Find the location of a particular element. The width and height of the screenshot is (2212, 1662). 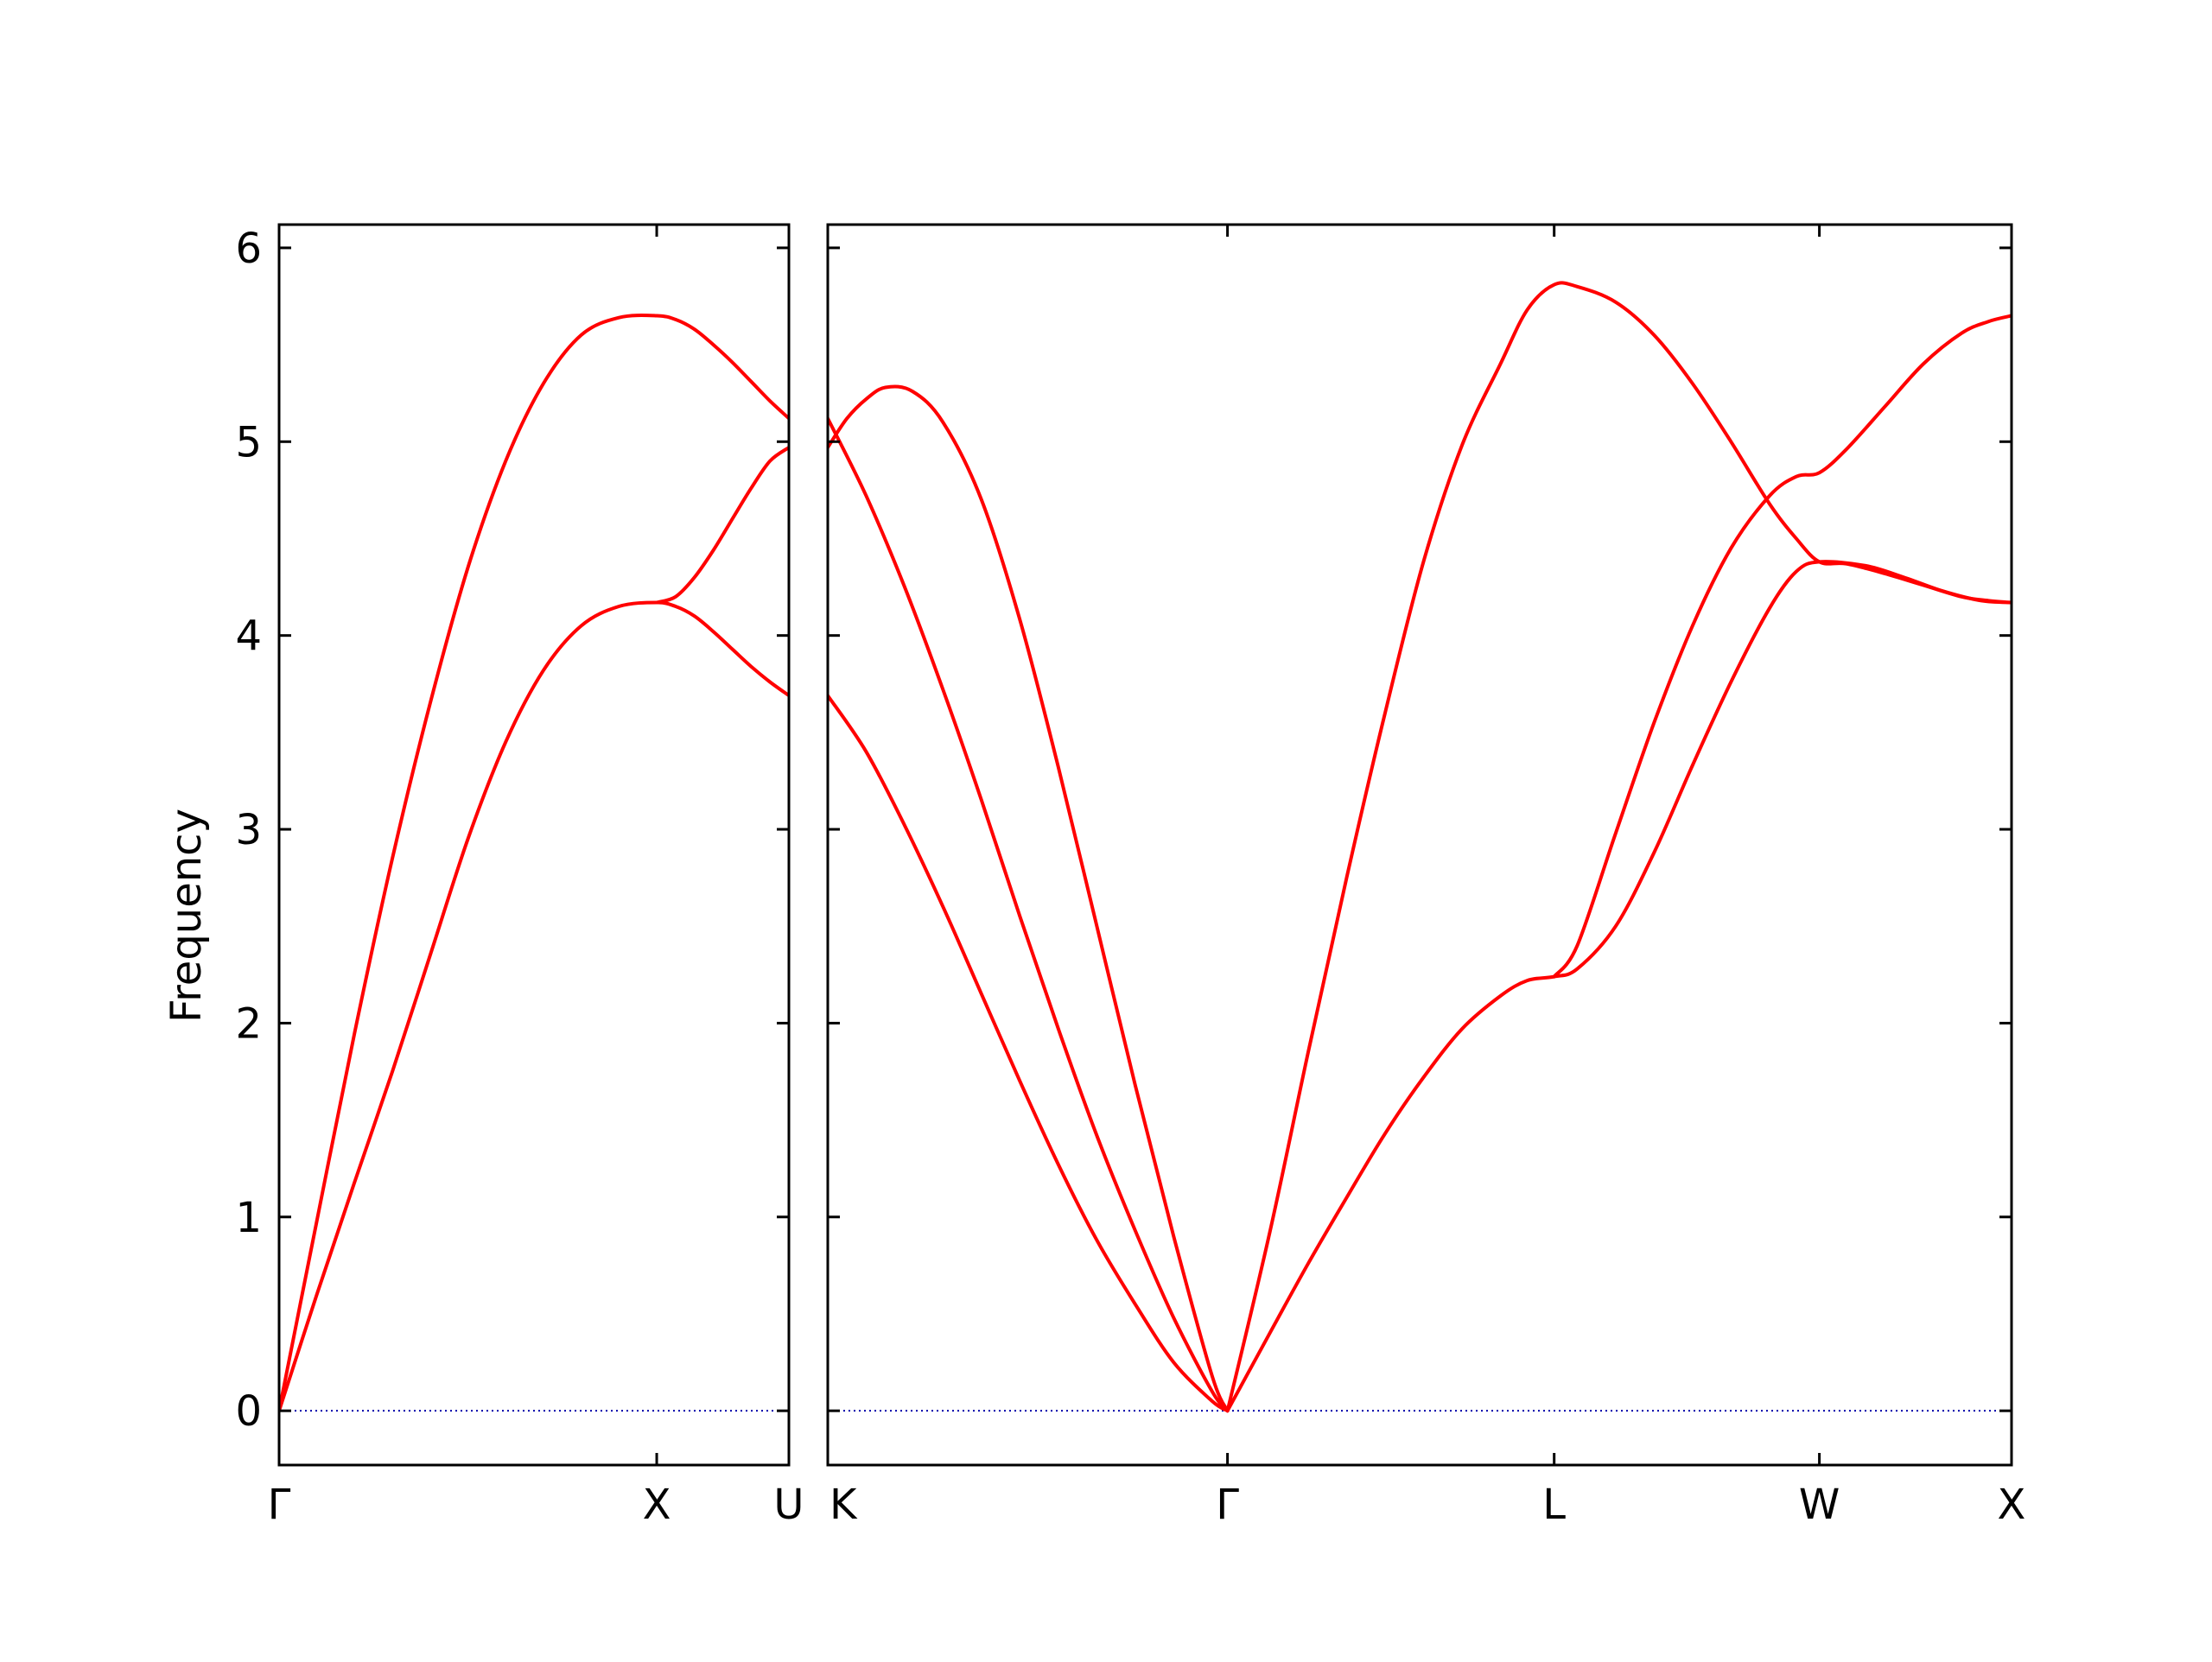

x-tick-label-W: W is located at coordinates (1819, 1505).